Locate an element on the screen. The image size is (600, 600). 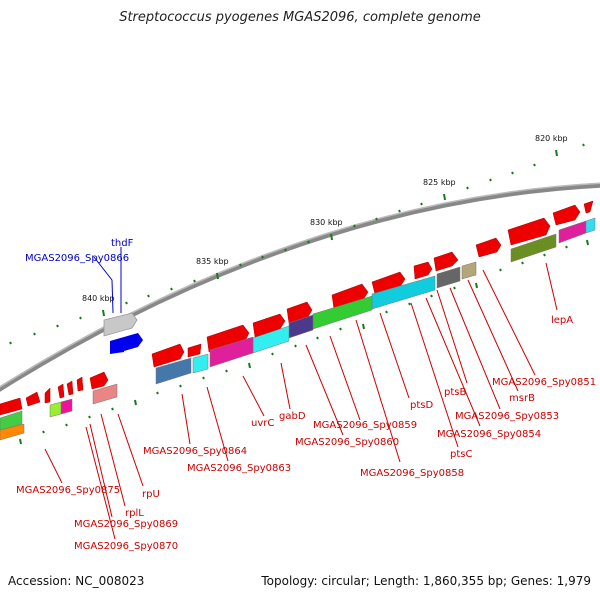
gene-label-Spy0875: MGAS2096_Spy0875 is located at coordinates (68, 490).